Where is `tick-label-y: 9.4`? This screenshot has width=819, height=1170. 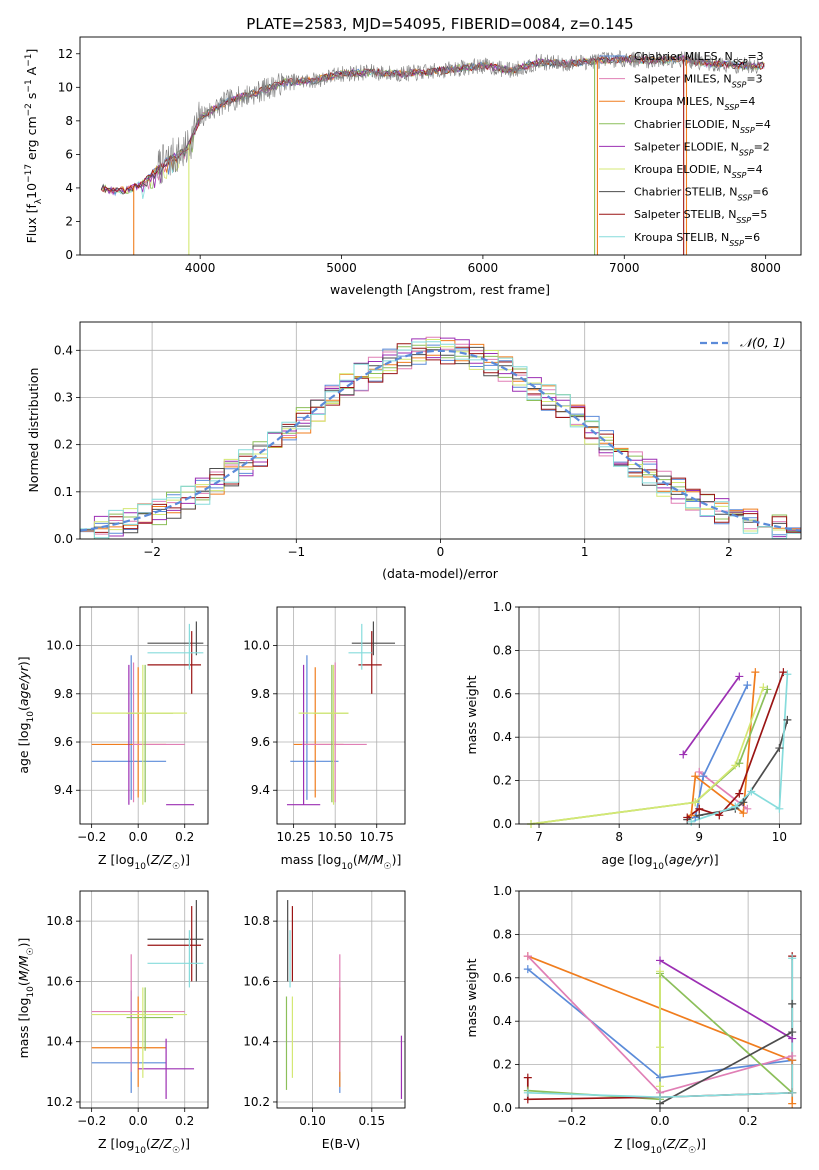 tick-label-y: 9.4 is located at coordinates (260, 790).